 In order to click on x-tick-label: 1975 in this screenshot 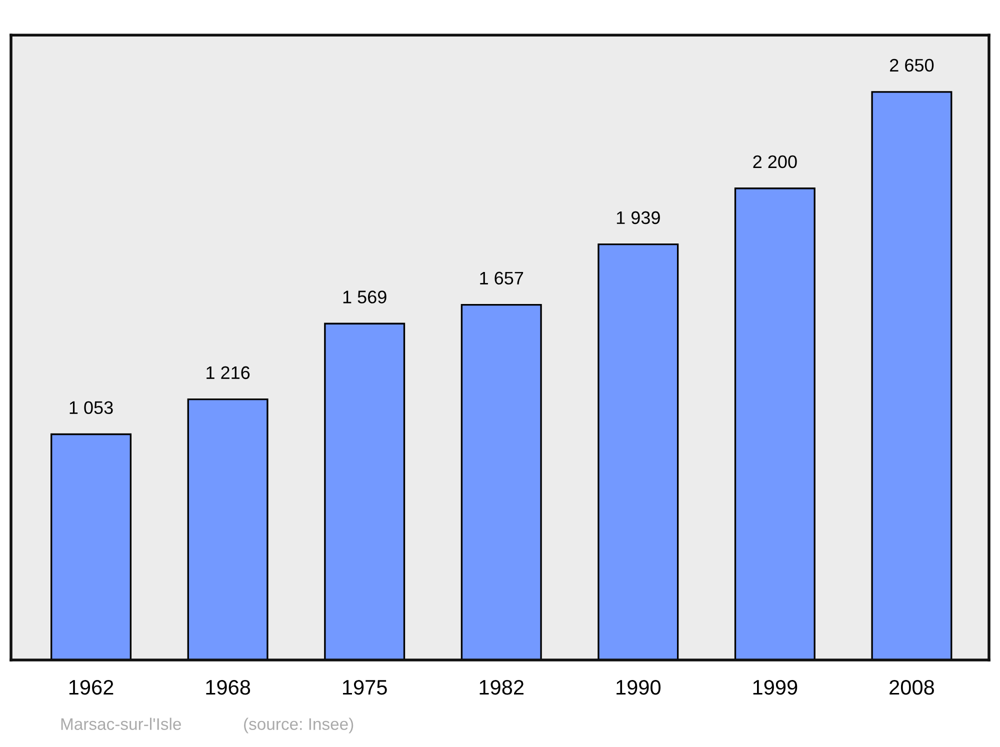, I will do `click(365, 687)`.